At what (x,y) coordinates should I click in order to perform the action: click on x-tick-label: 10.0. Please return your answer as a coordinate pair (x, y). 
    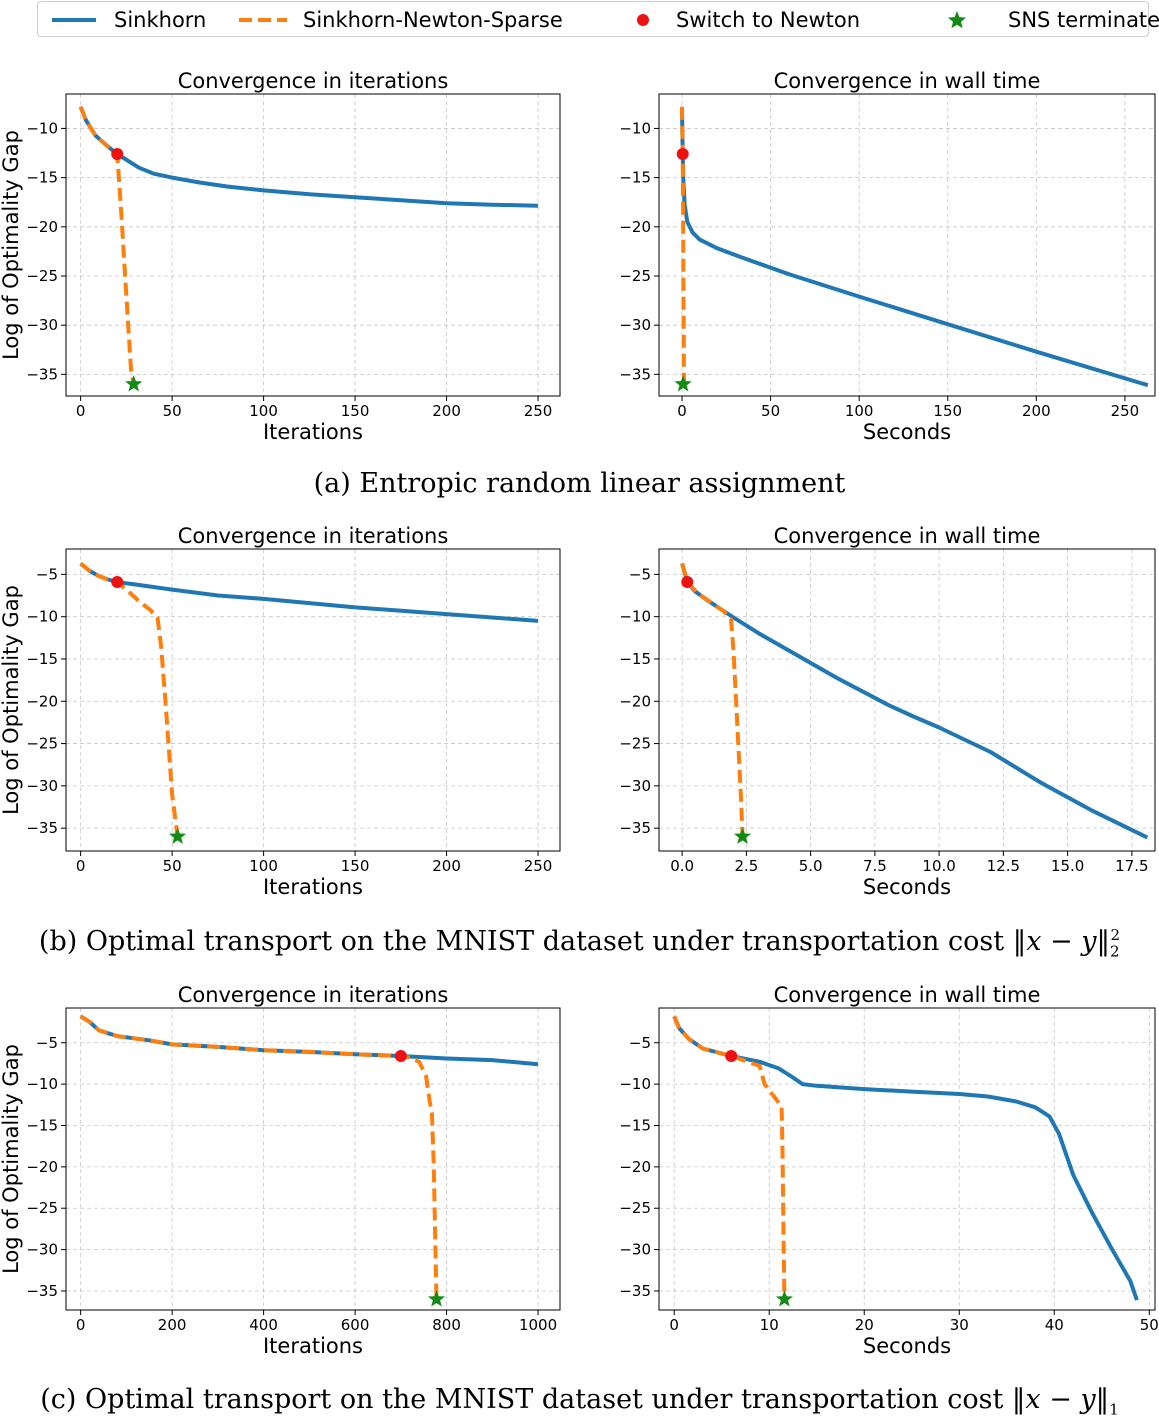
    Looking at the image, I should click on (938, 866).